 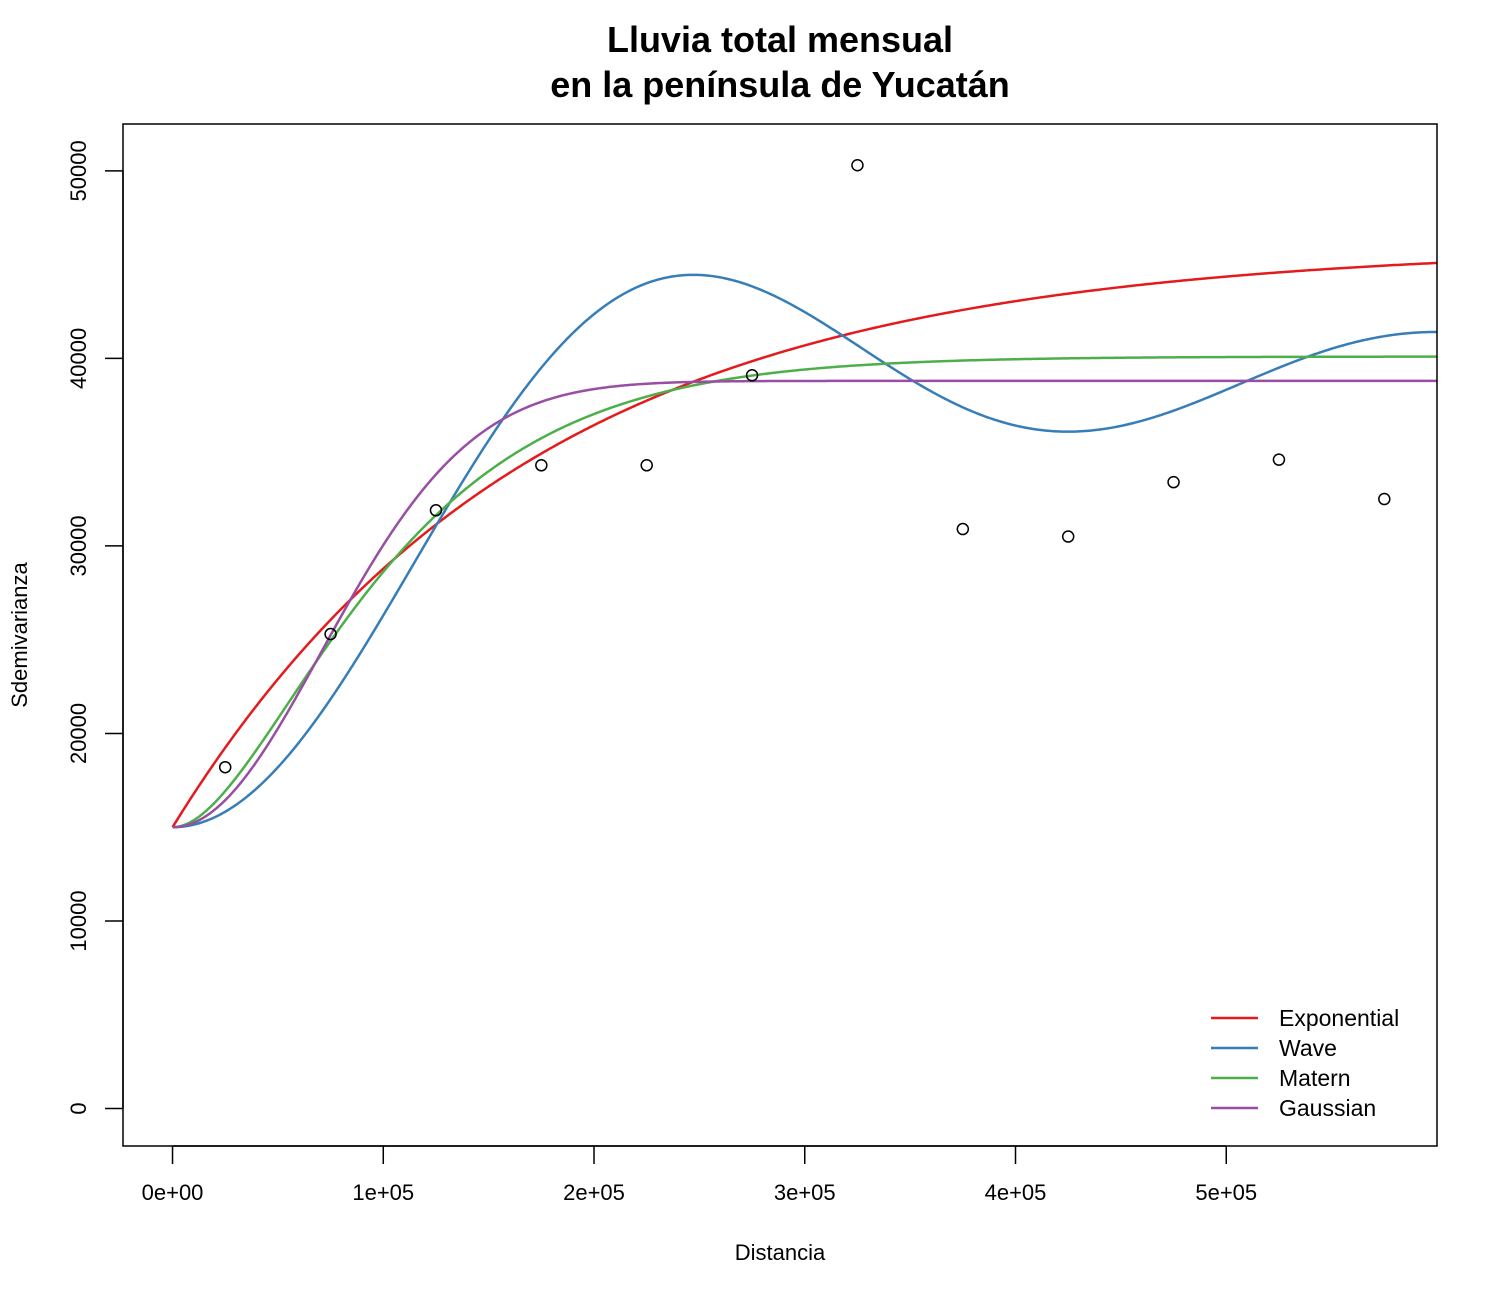 I want to click on x-axis-title: Distancia, so click(x=780, y=1252).